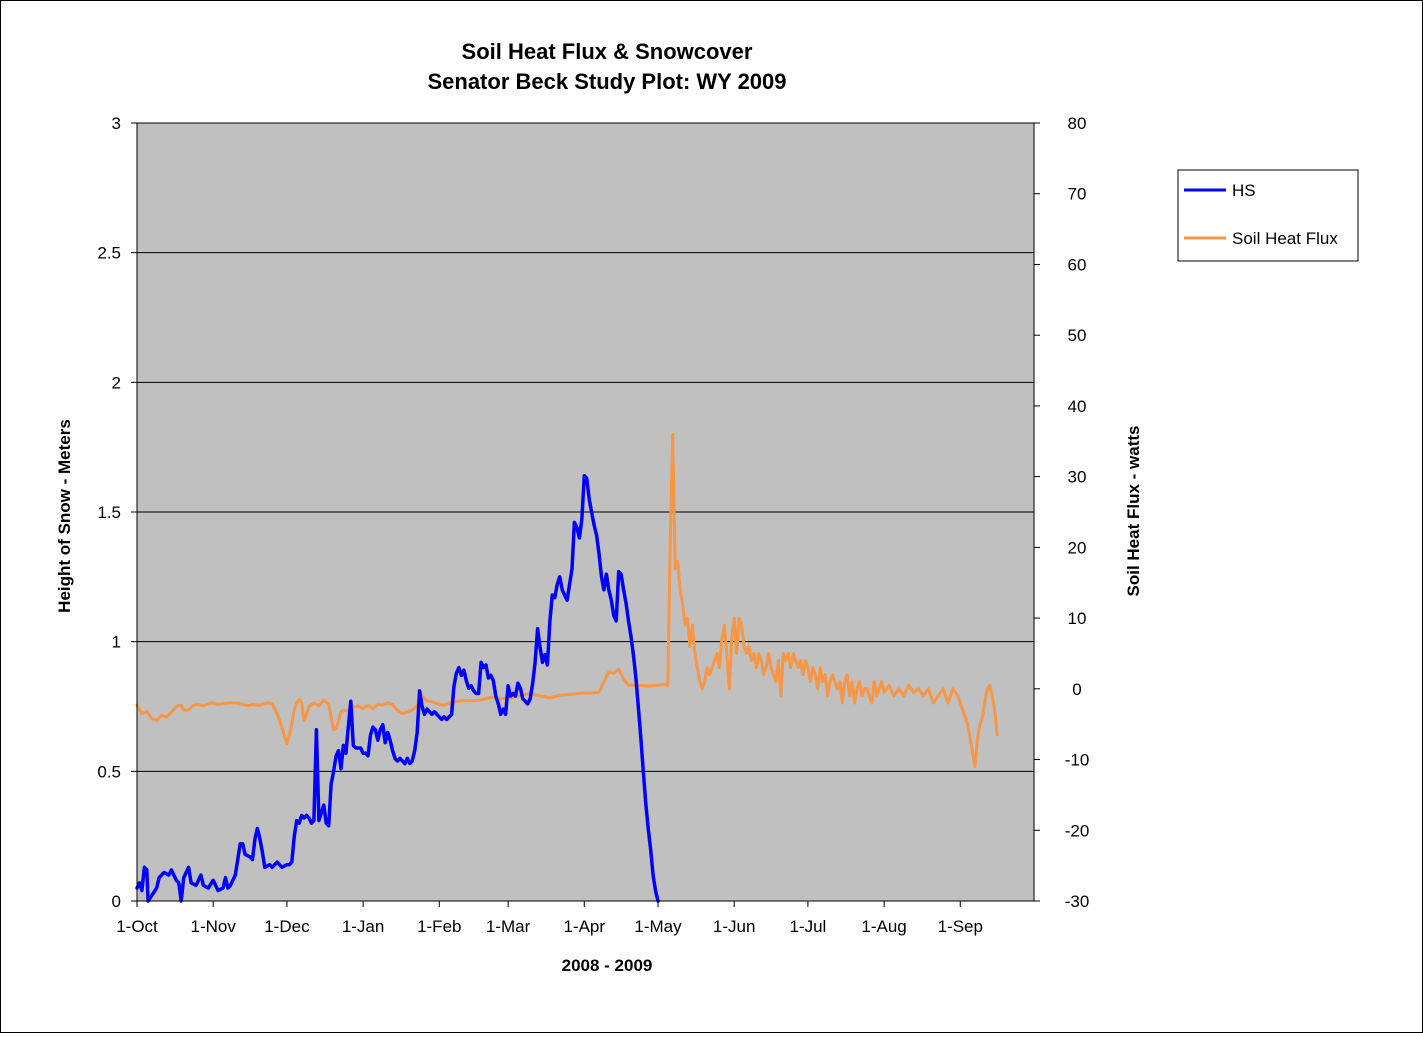 The width and height of the screenshot is (1423, 1037). Describe the element at coordinates (734, 926) in the screenshot. I see `x-tick-label: 1-Jun` at that location.